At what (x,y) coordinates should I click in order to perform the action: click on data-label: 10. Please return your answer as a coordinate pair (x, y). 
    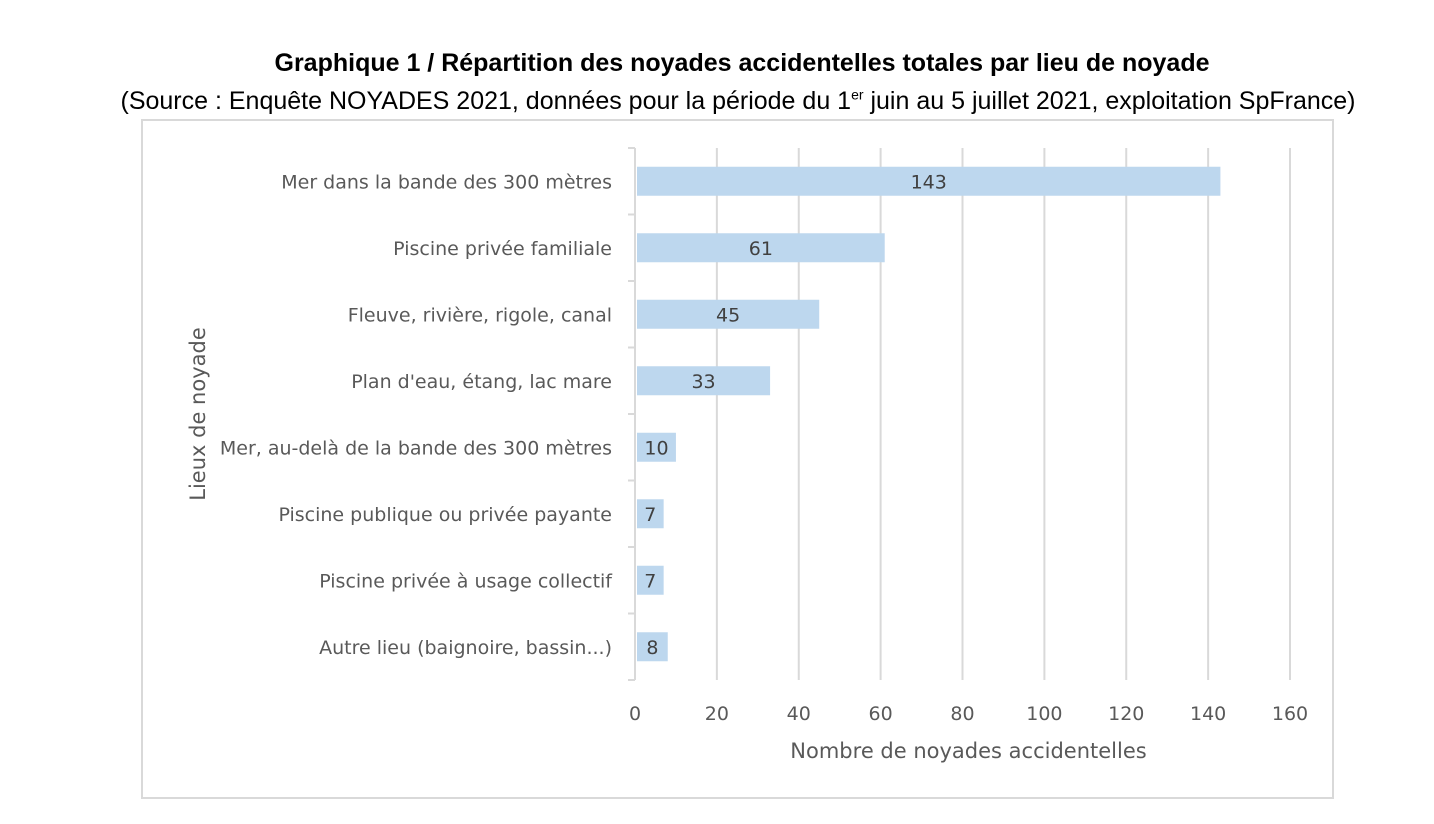
    Looking at the image, I should click on (656, 448).